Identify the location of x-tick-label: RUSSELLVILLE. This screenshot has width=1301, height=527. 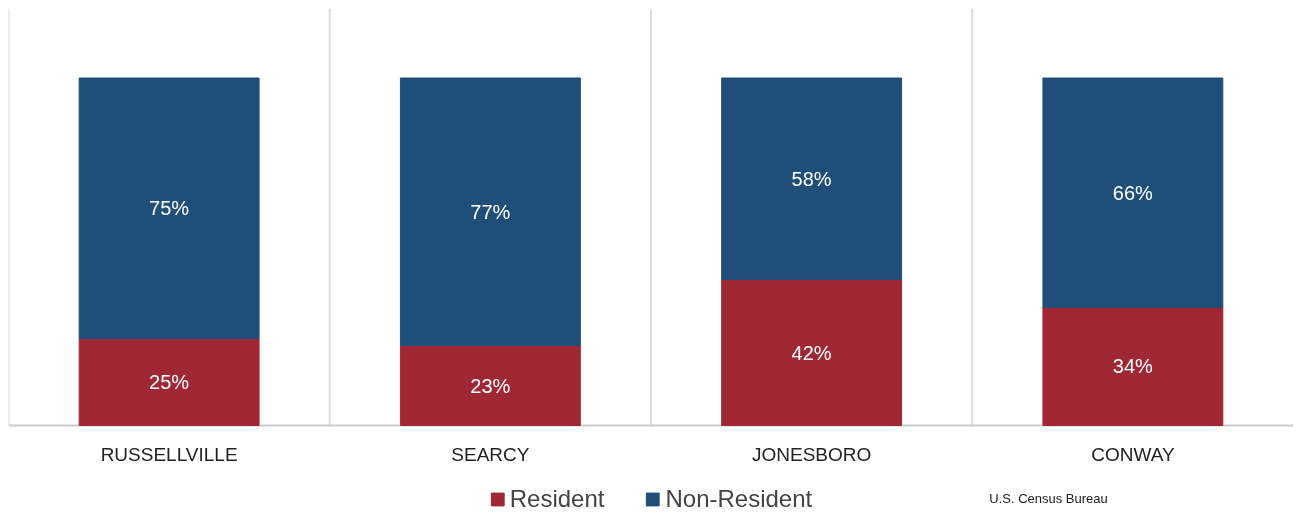
(169, 454).